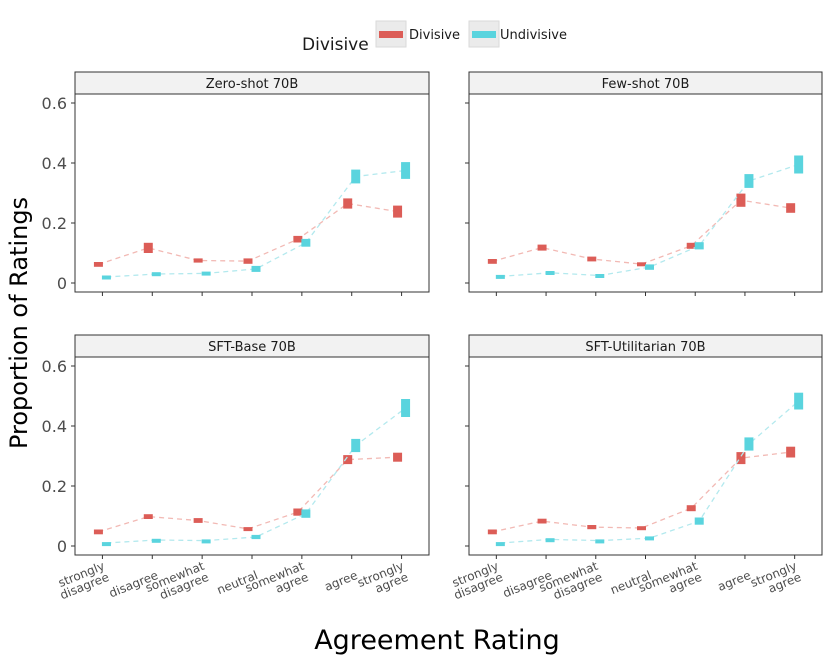  Describe the element at coordinates (252, 347) in the screenshot. I see `facet-title: SFT-Base 70B` at that location.